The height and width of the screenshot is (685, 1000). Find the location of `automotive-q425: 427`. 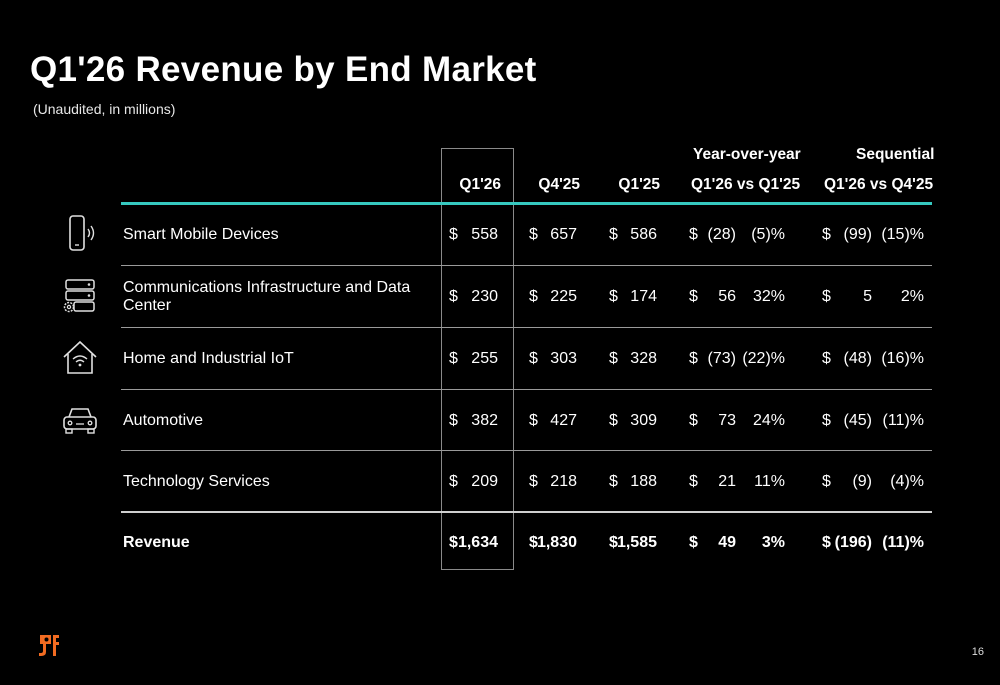

automotive-q425: 427 is located at coordinates (563, 420).